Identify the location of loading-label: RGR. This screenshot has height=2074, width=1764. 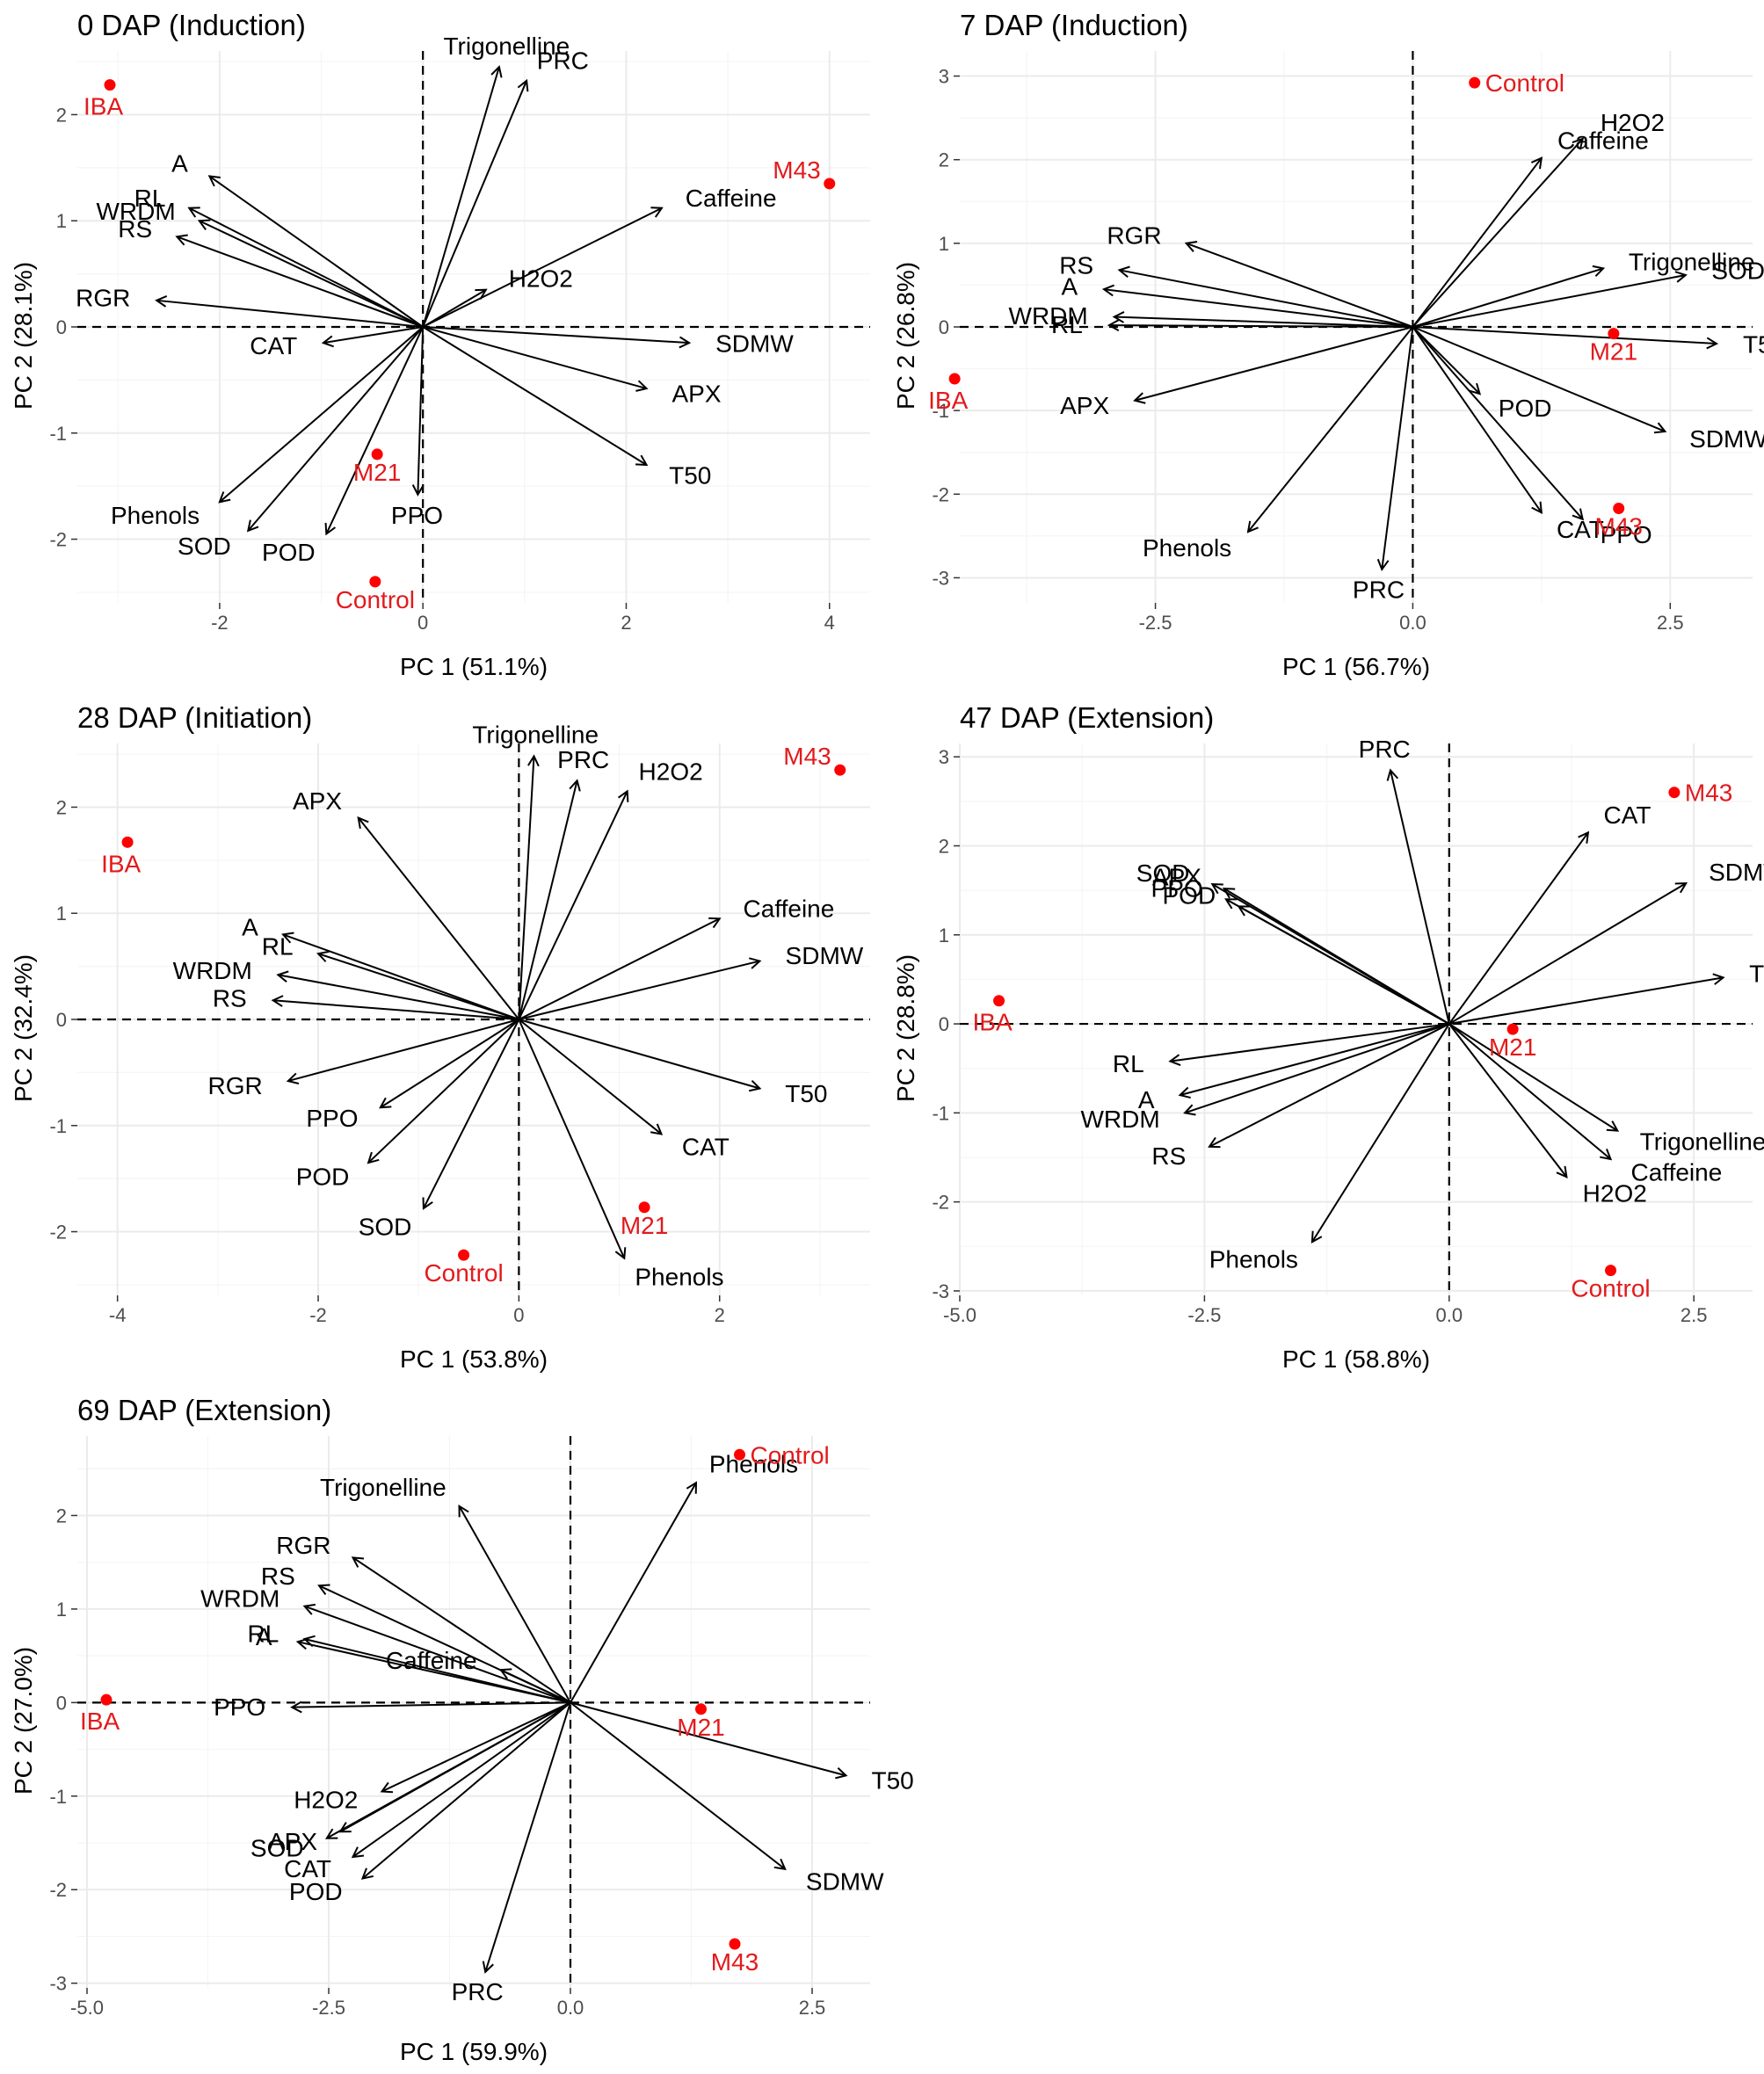
(303, 1545).